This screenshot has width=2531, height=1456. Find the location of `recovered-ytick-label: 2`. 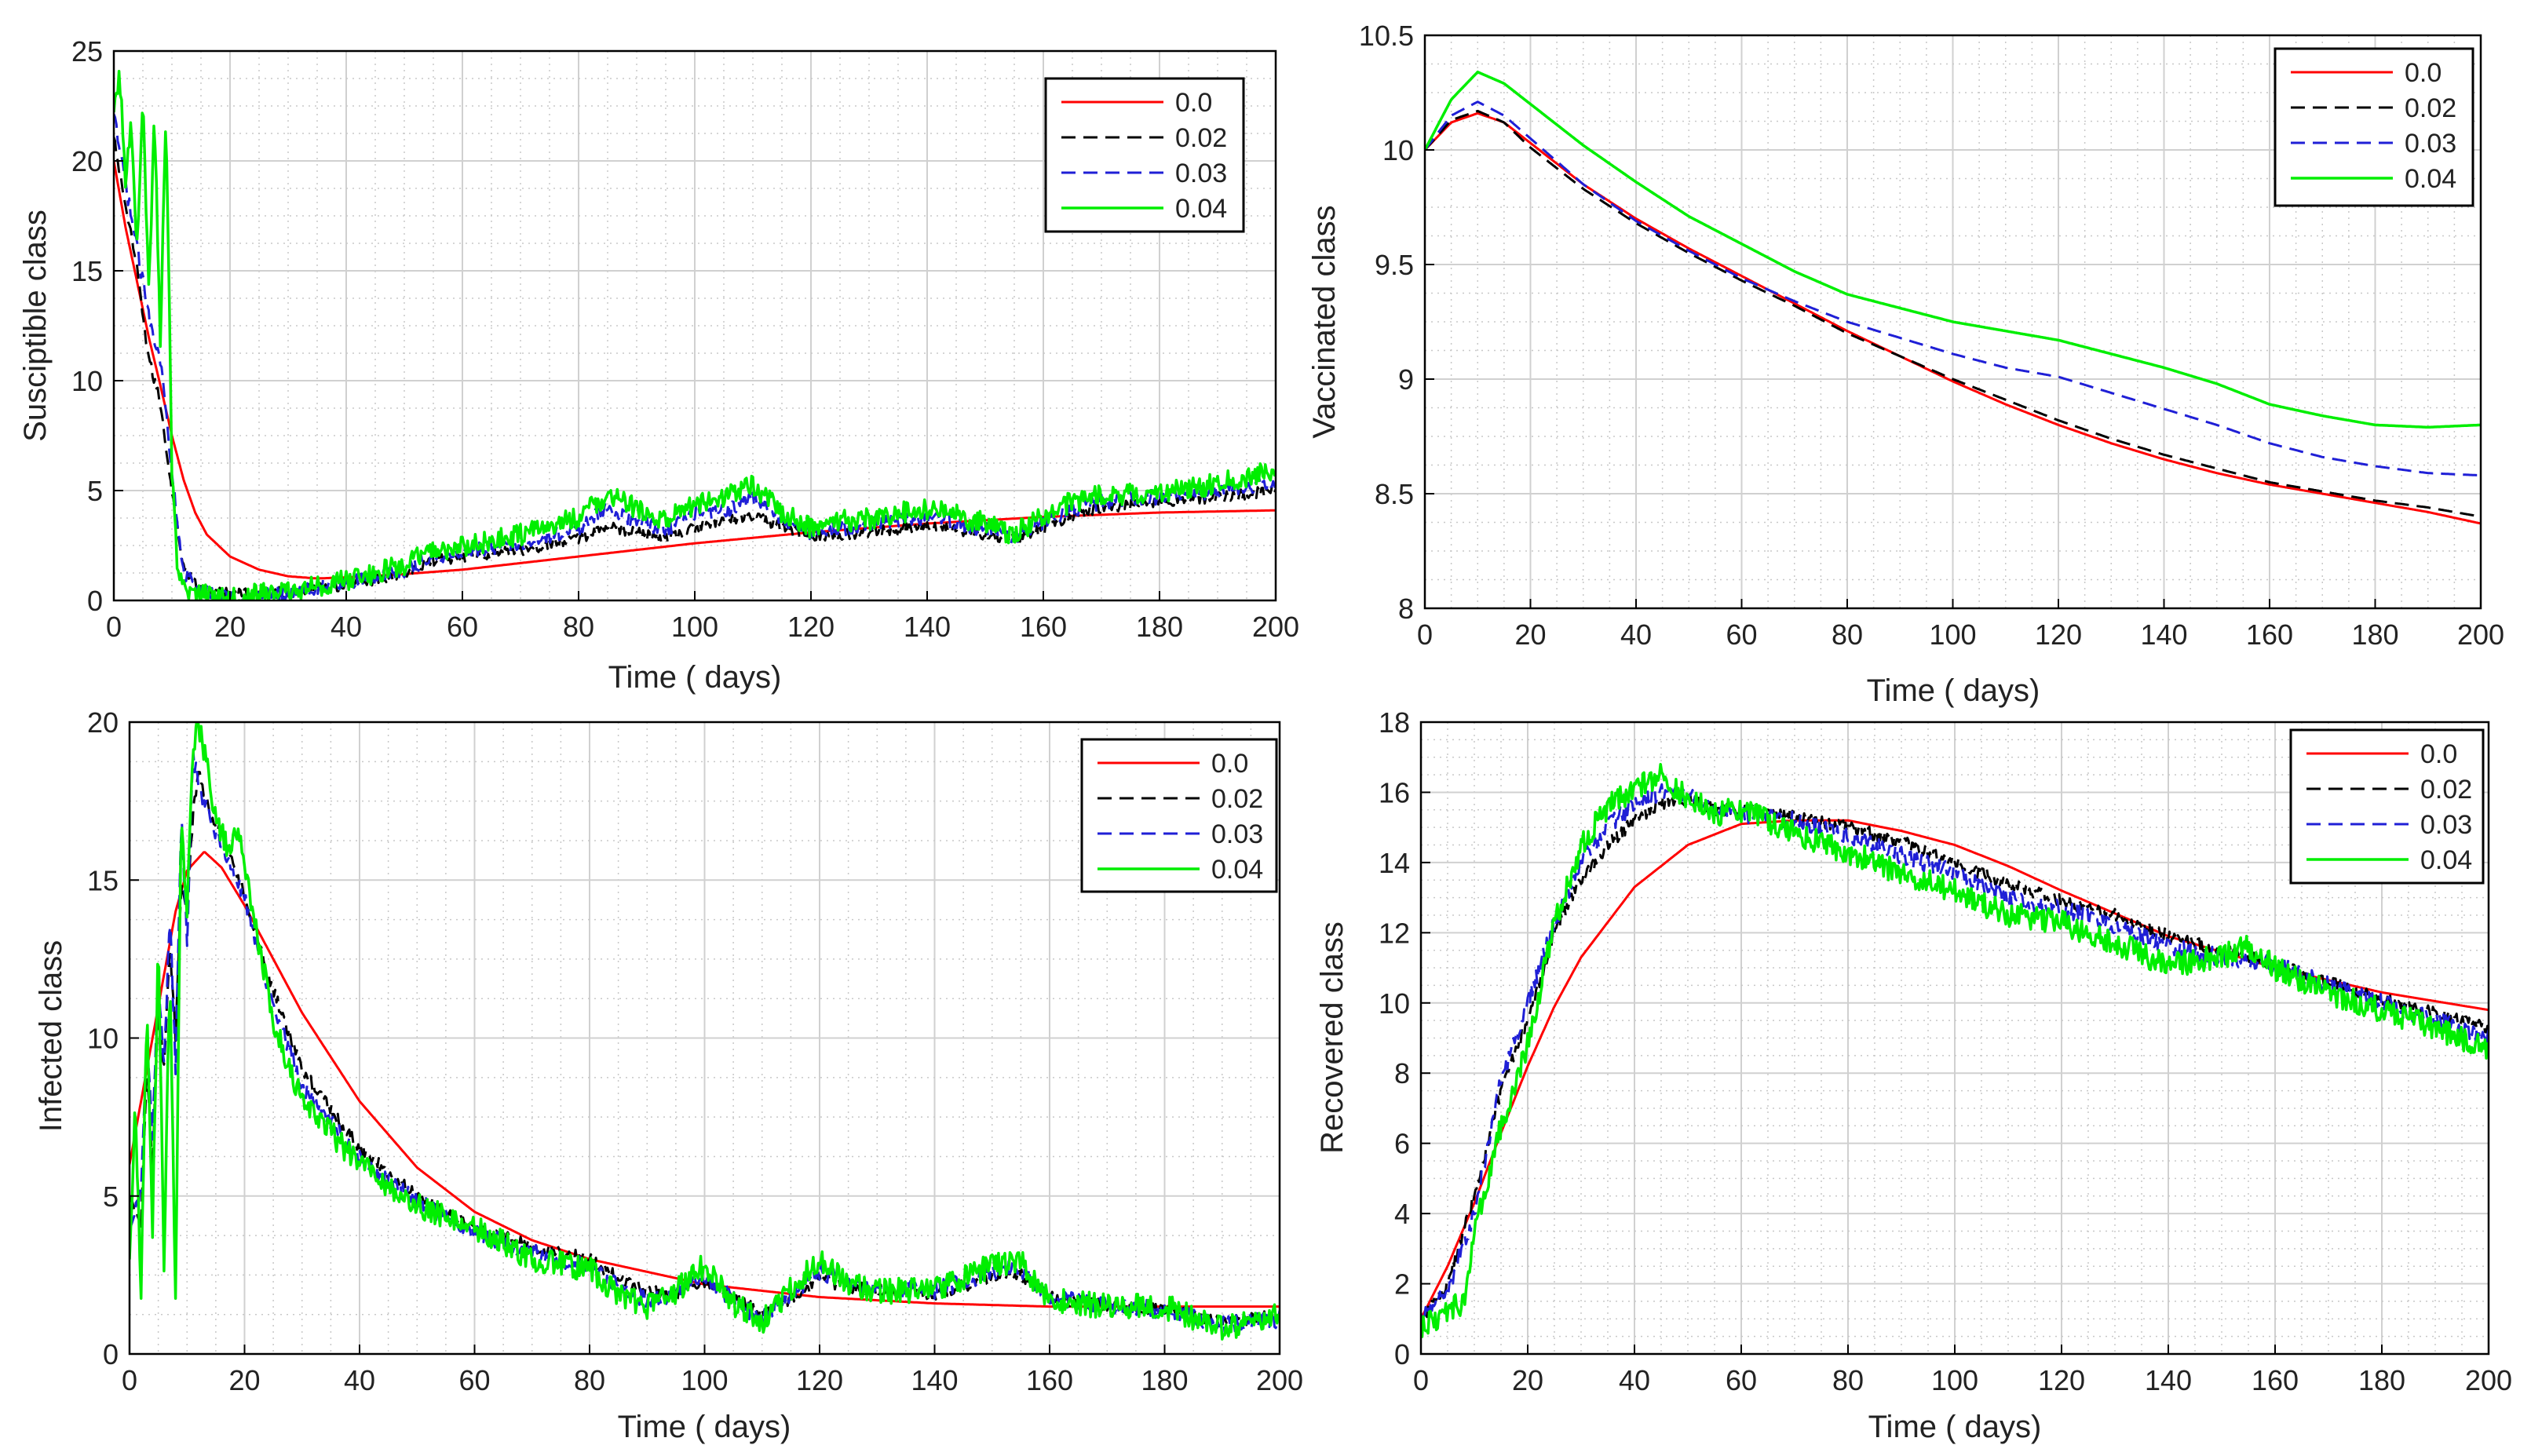

recovered-ytick-label: 2 is located at coordinates (1402, 1284).